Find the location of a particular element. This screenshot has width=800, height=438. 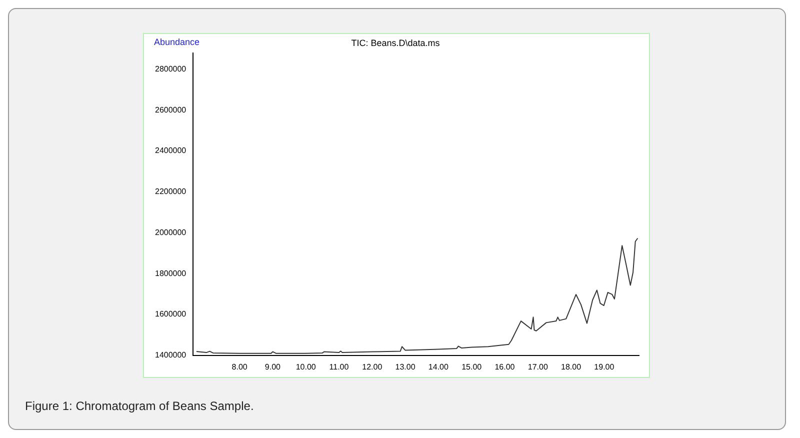

y-tick-label: 2600000 is located at coordinates (170, 109).